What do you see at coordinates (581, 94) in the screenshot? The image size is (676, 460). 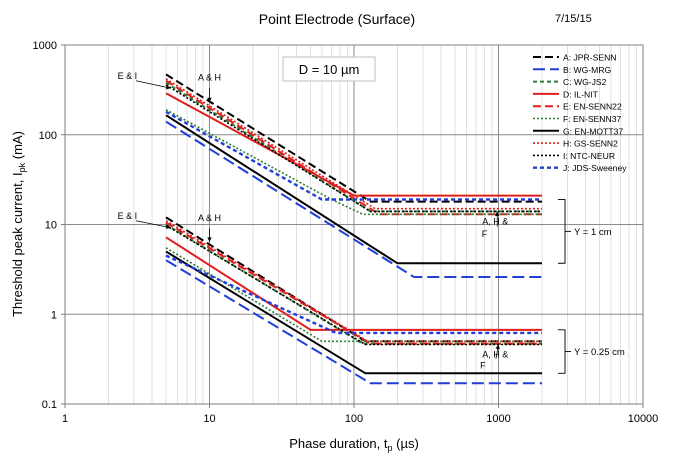 I see `legend-label: D: IL-NIT` at bounding box center [581, 94].